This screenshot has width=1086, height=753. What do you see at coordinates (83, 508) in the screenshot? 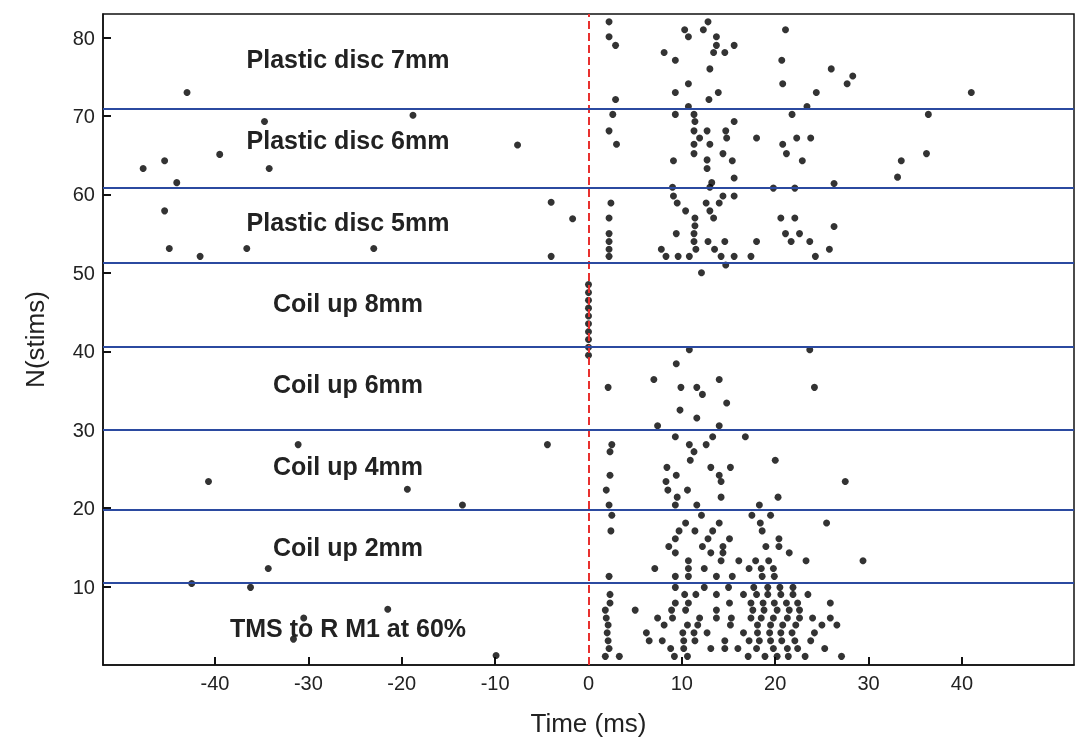
I see `y-tick-label: 20` at bounding box center [83, 508].